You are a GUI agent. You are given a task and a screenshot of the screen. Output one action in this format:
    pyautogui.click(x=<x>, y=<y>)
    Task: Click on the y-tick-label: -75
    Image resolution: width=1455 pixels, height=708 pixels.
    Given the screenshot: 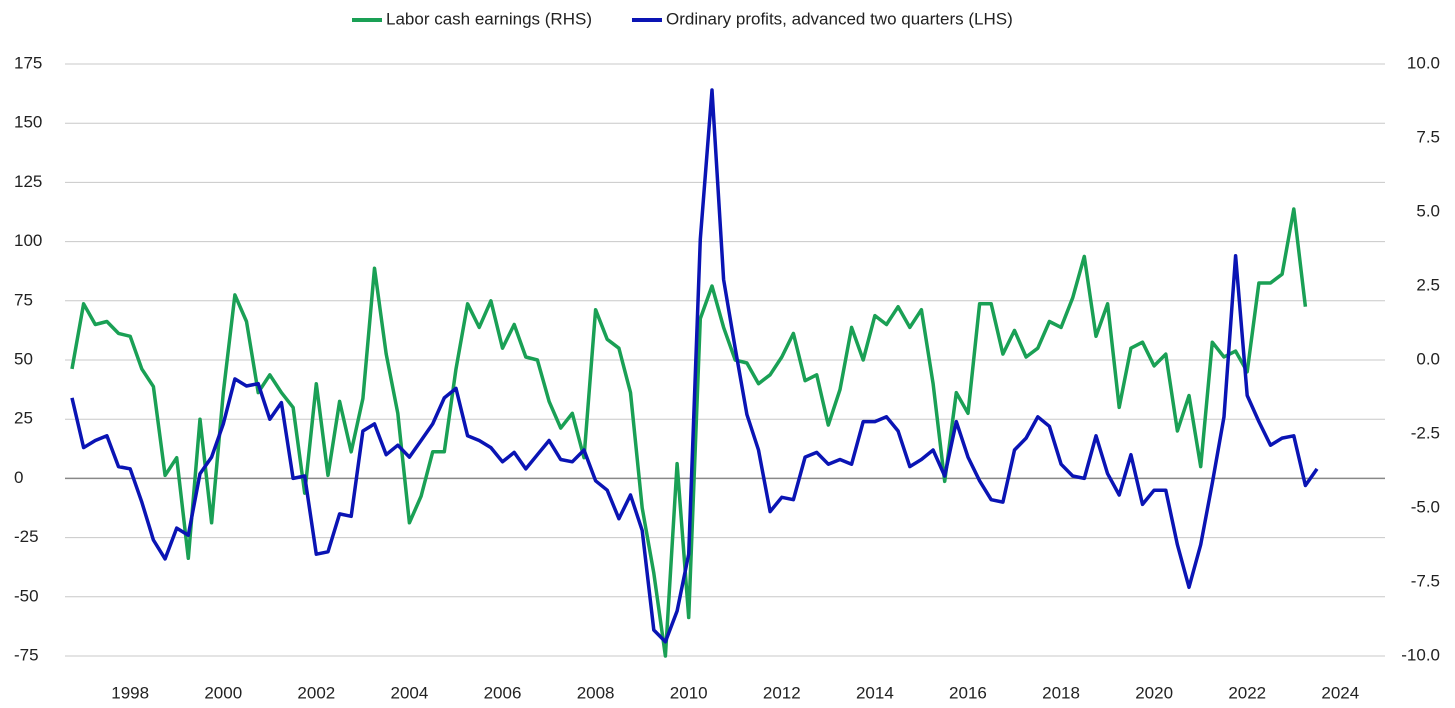 What is the action you would take?
    pyautogui.click(x=26, y=654)
    